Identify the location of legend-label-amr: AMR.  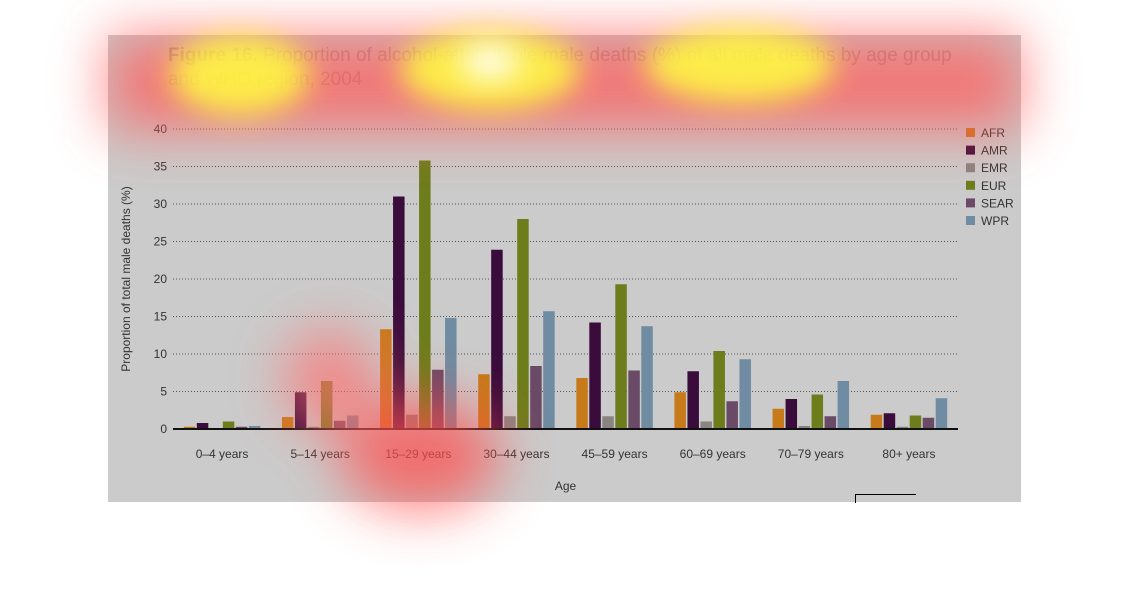
(994, 151).